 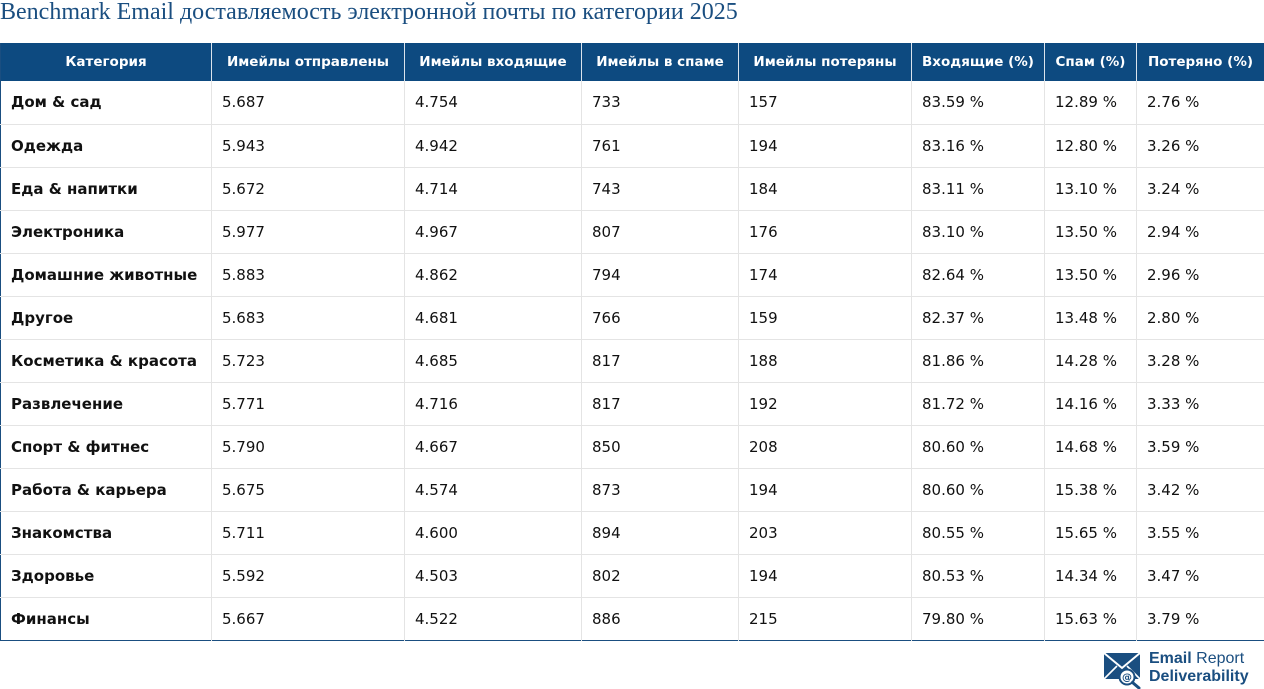 What do you see at coordinates (308, 360) in the screenshot?
I see `value-cell: 5.723` at bounding box center [308, 360].